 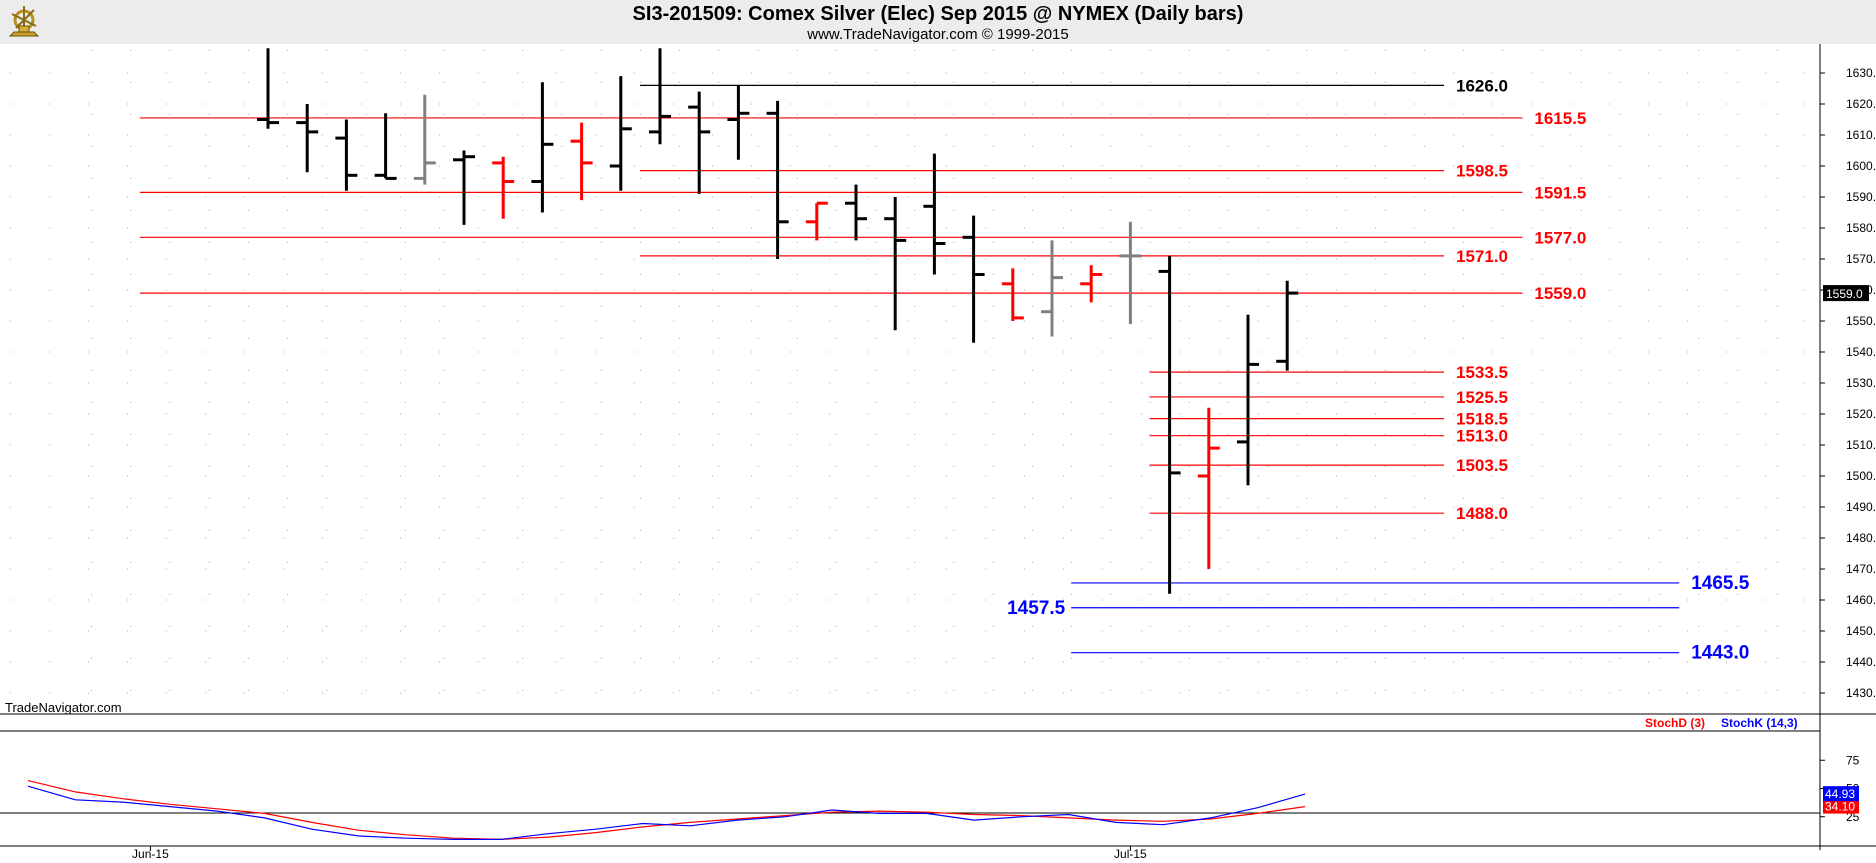 I want to click on price-tick-label: 1460.0, so click(x=1861, y=600).